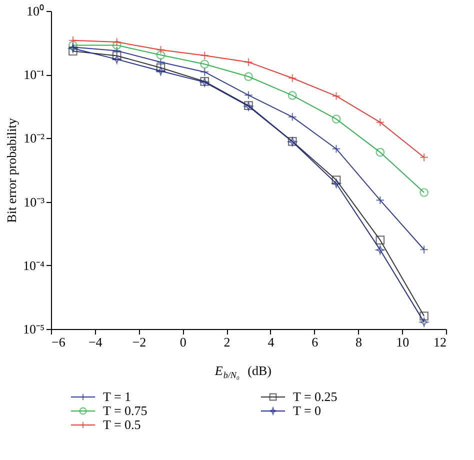 This screenshot has width=474, height=460. I want to click on y-tick-label: 10⁻², so click(34, 138).